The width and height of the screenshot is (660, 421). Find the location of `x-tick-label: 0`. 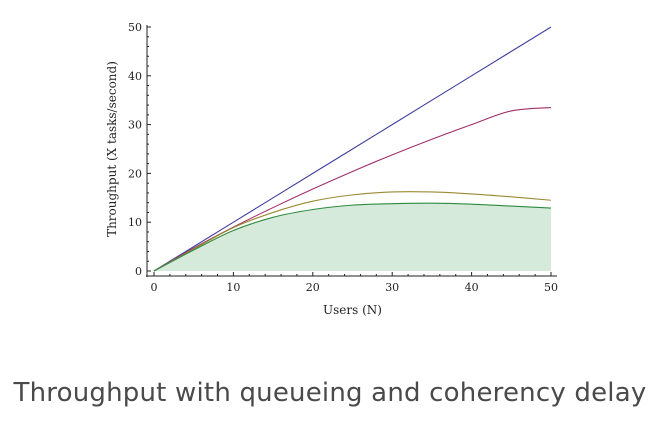

x-tick-label: 0 is located at coordinates (154, 287).